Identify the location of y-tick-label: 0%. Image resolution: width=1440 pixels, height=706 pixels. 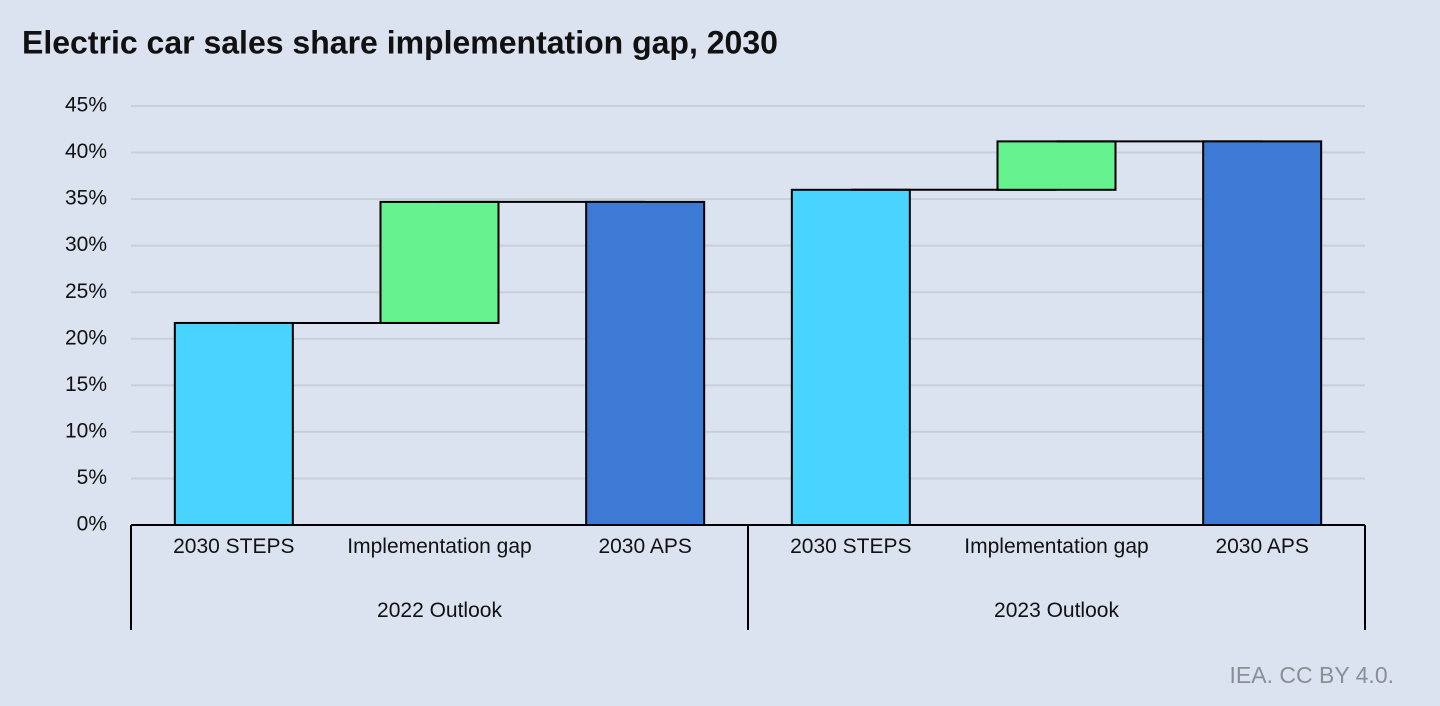
(92, 524).